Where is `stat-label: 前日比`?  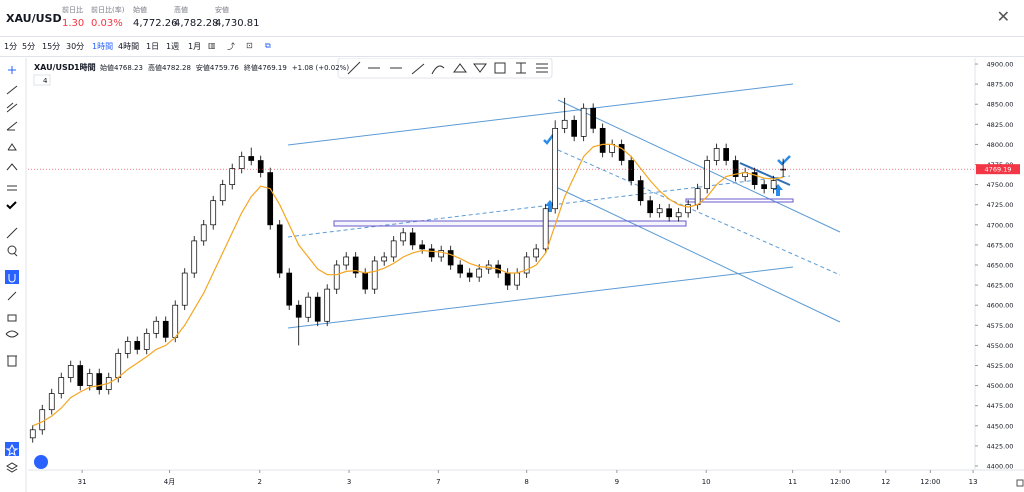 stat-label: 前日比 is located at coordinates (72, 10).